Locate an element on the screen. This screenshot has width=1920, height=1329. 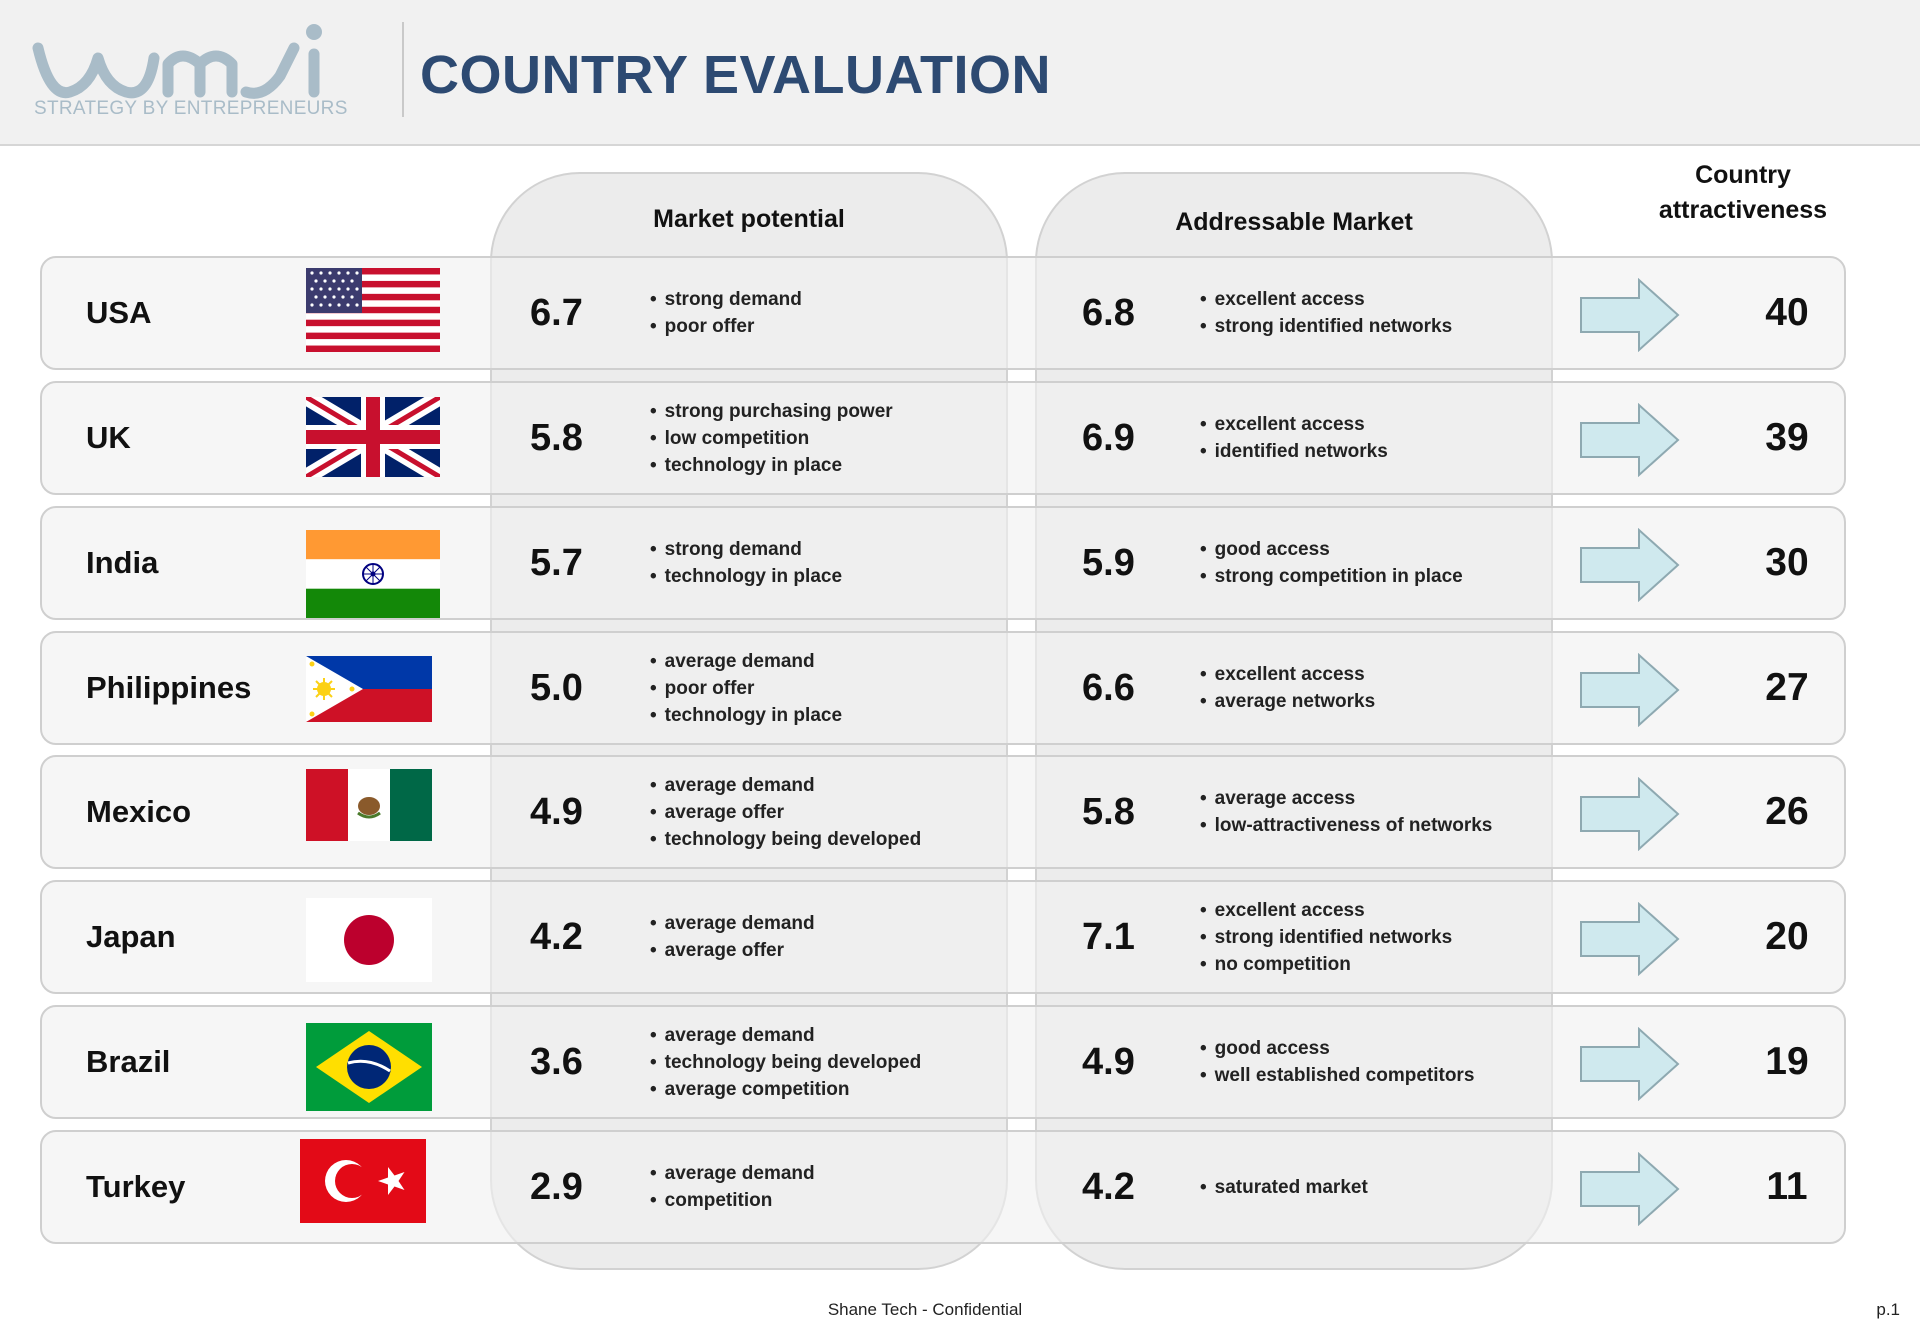
addressable-market-score: 5.8 is located at coordinates (1108, 811).